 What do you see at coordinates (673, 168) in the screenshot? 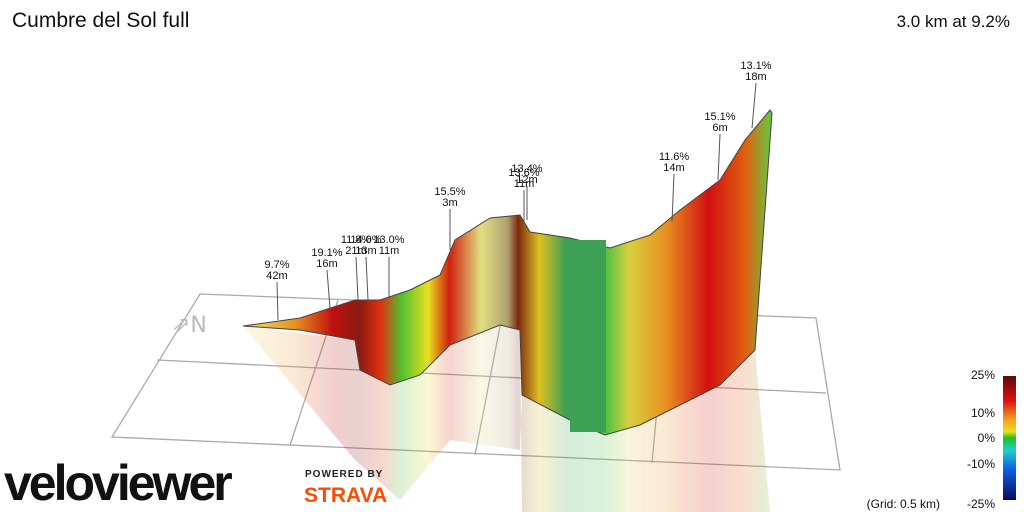
I see `length-label: 14m` at bounding box center [673, 168].